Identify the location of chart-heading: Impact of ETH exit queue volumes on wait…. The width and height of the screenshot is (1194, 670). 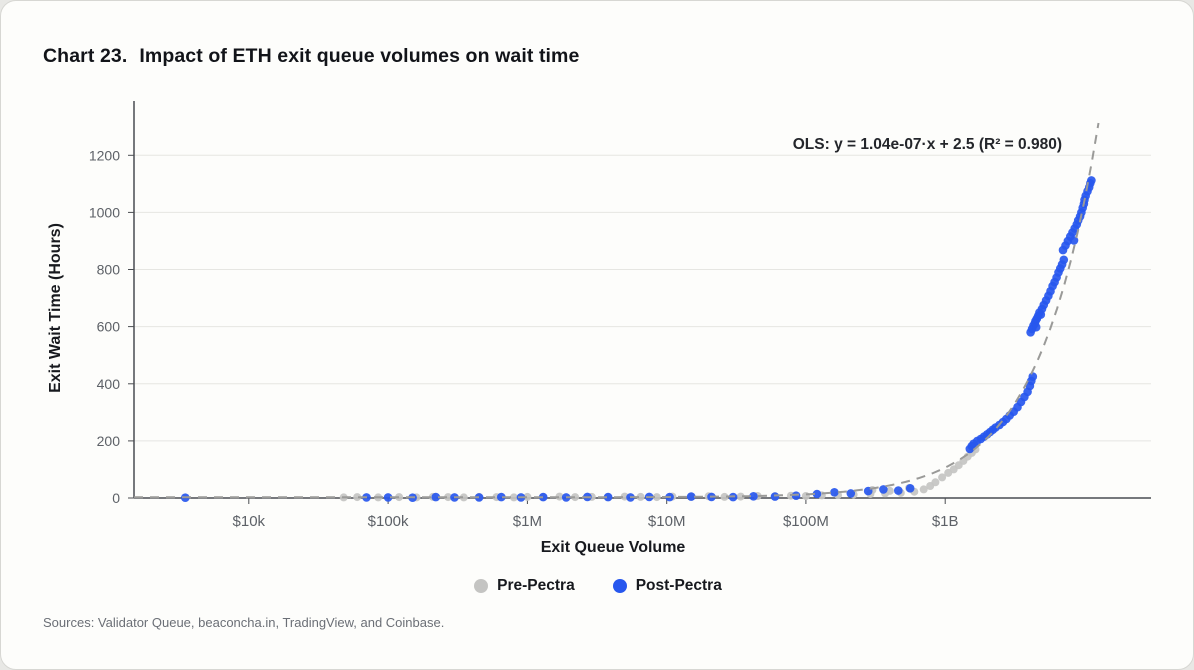
(359, 56).